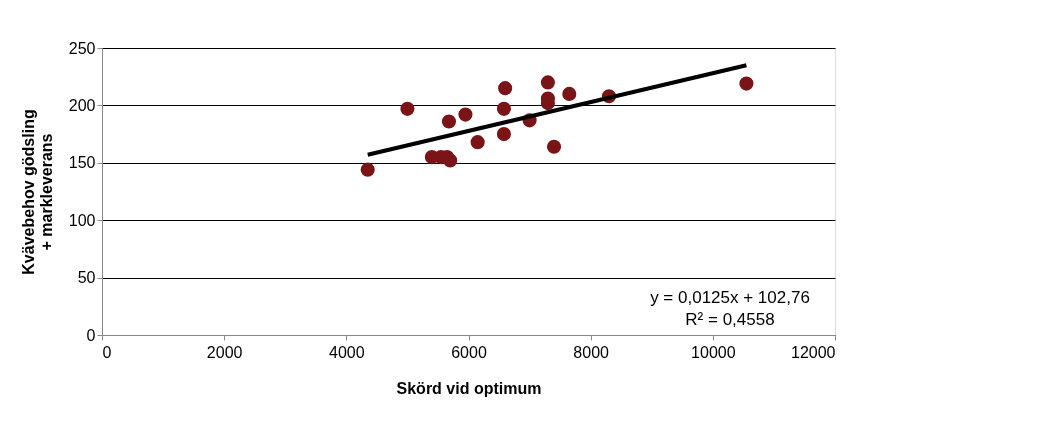 This screenshot has width=1053, height=436. I want to click on x-tick-label: 2000, so click(224, 352).